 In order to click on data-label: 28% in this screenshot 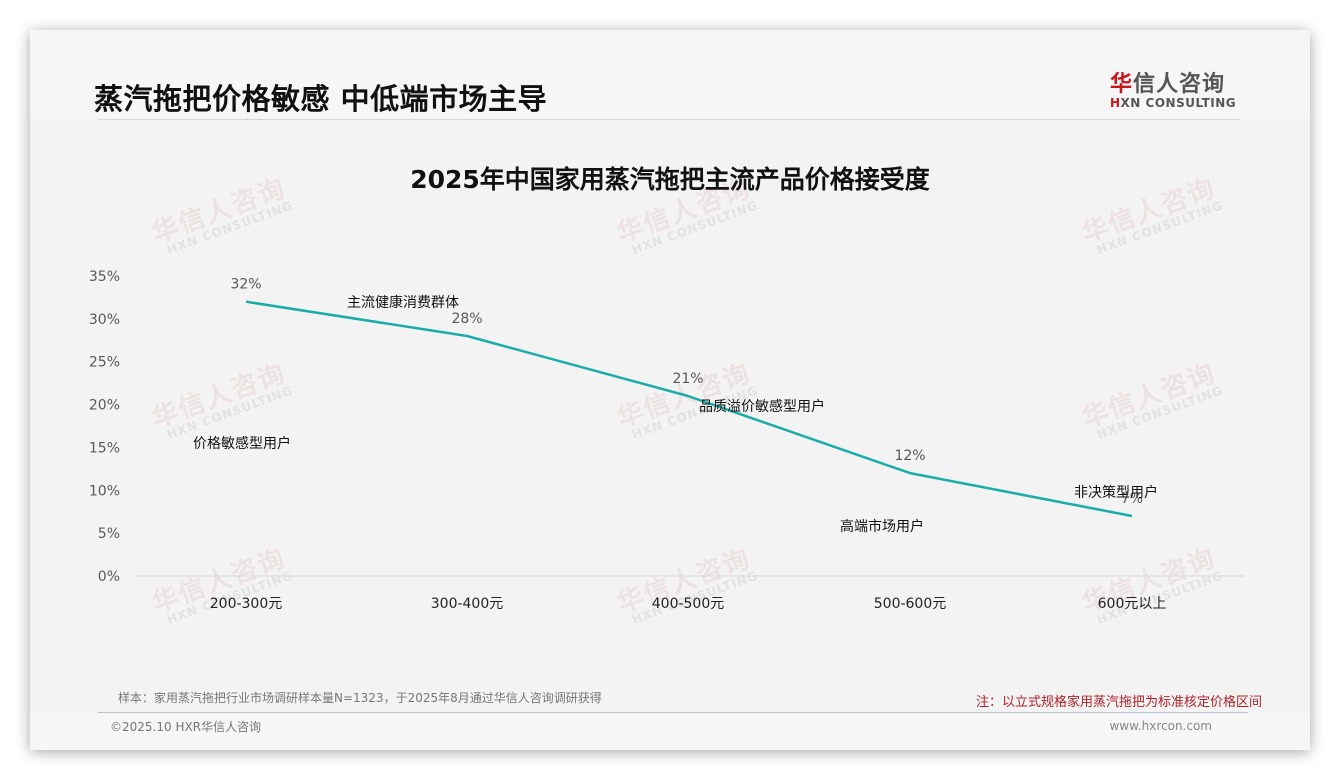, I will do `click(466, 319)`.